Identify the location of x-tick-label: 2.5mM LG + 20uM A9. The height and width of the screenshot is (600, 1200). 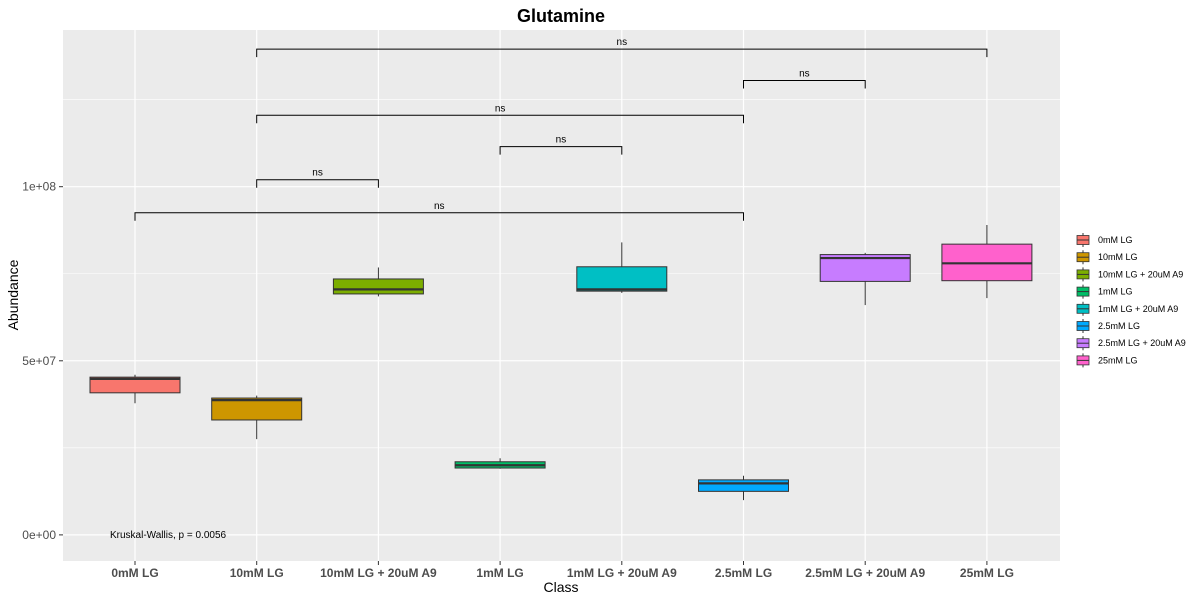
(865, 573).